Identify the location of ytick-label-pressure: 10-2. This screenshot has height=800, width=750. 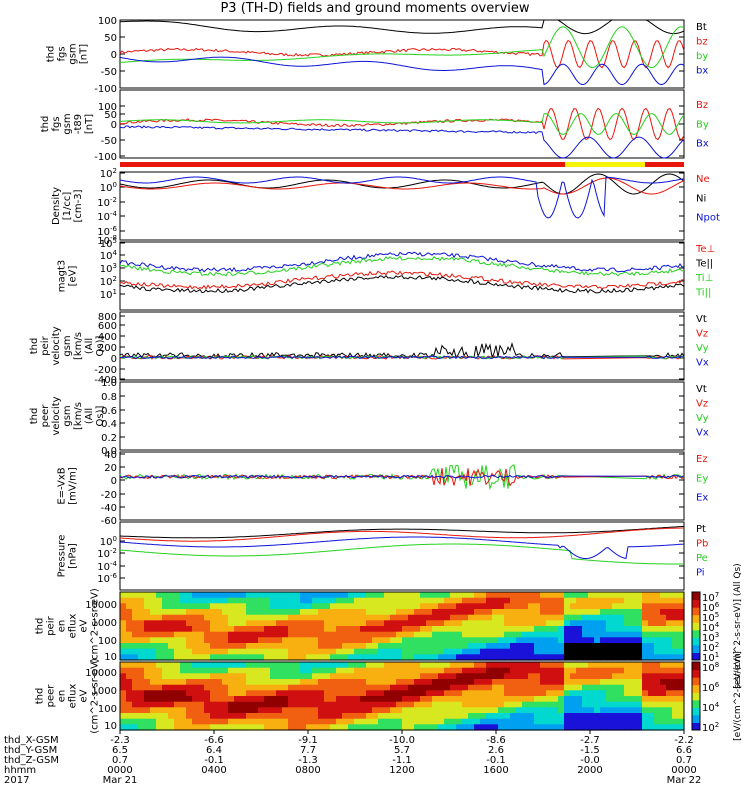
(107, 553).